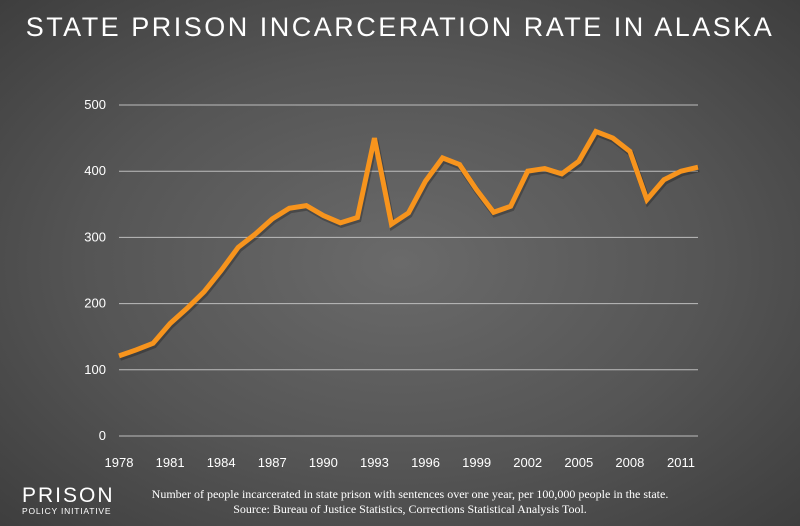  I want to click on x-tick-label: 1990, so click(323, 462).